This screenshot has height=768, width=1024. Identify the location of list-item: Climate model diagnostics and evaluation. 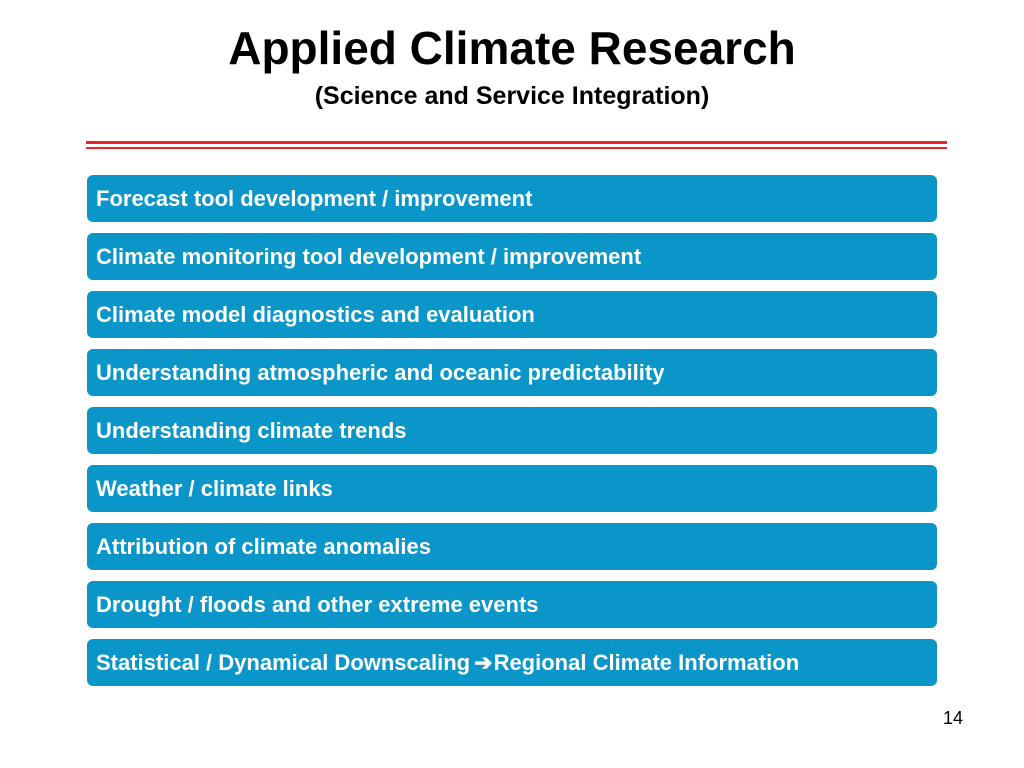
(512, 314).